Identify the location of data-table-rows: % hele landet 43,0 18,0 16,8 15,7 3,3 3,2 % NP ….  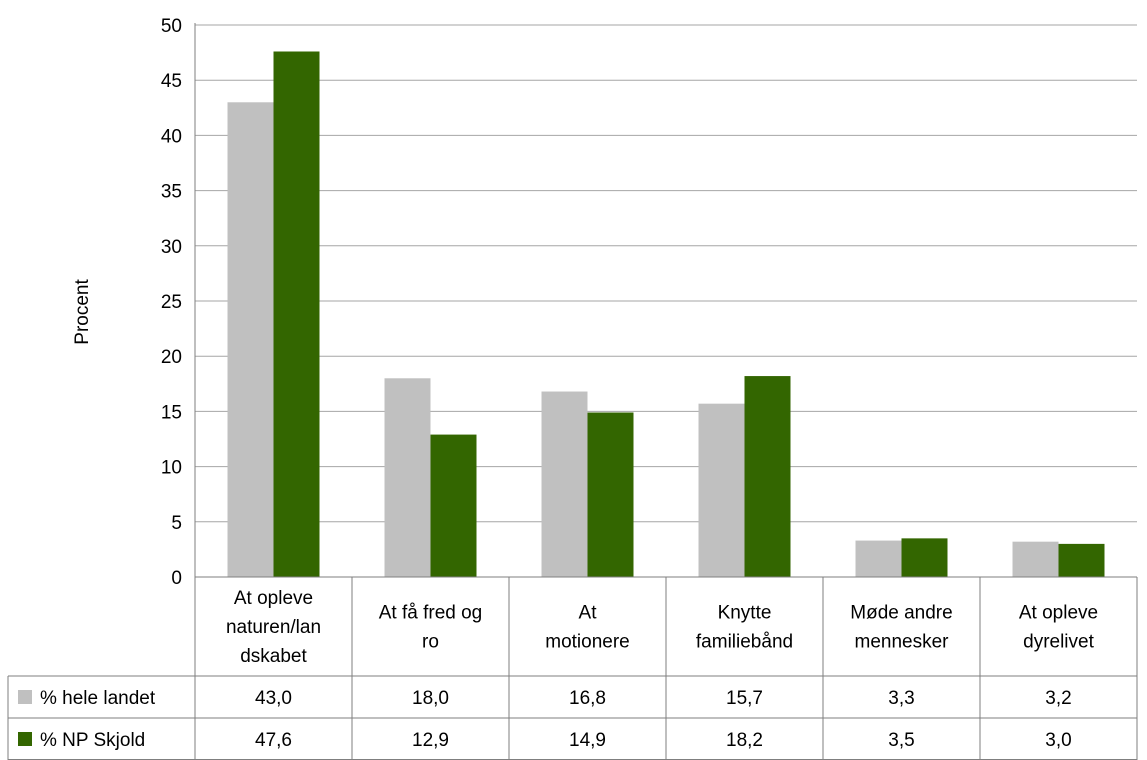
(545, 719).